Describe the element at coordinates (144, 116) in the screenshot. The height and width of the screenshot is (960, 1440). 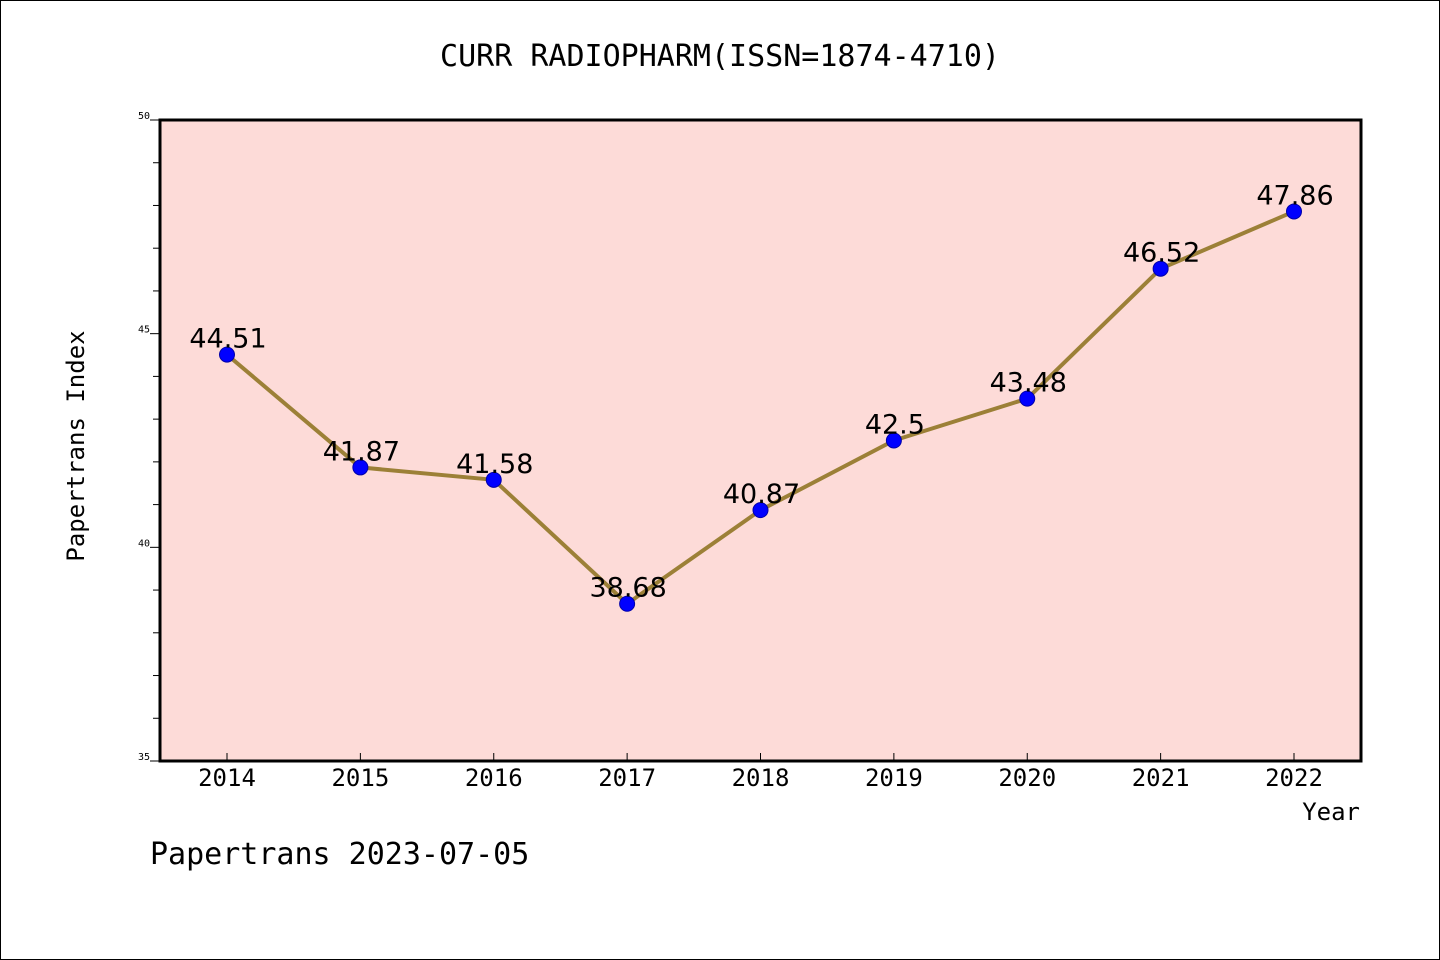
I see `y-tick-label: 50` at that location.